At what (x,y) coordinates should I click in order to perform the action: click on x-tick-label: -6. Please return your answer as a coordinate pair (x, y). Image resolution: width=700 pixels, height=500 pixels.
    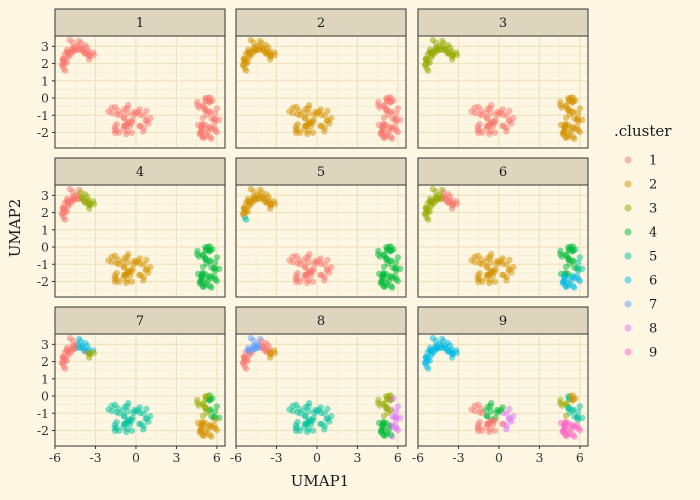
    Looking at the image, I should click on (236, 457).